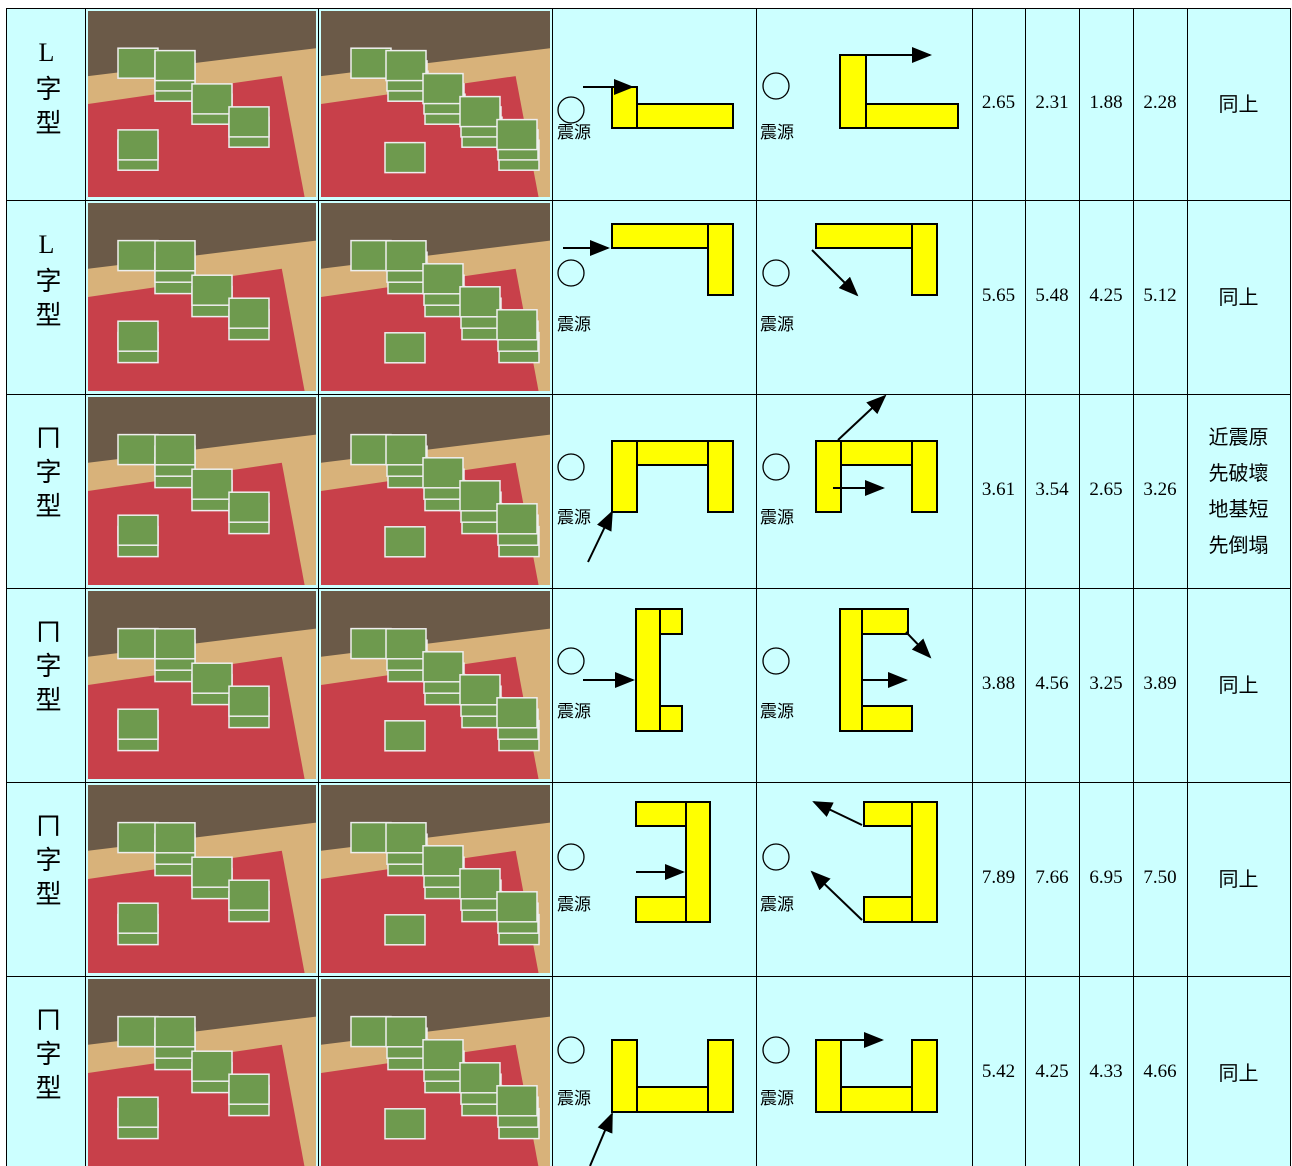  Describe the element at coordinates (1238, 437) in the screenshot. I see `note-line: 近震原` at that location.